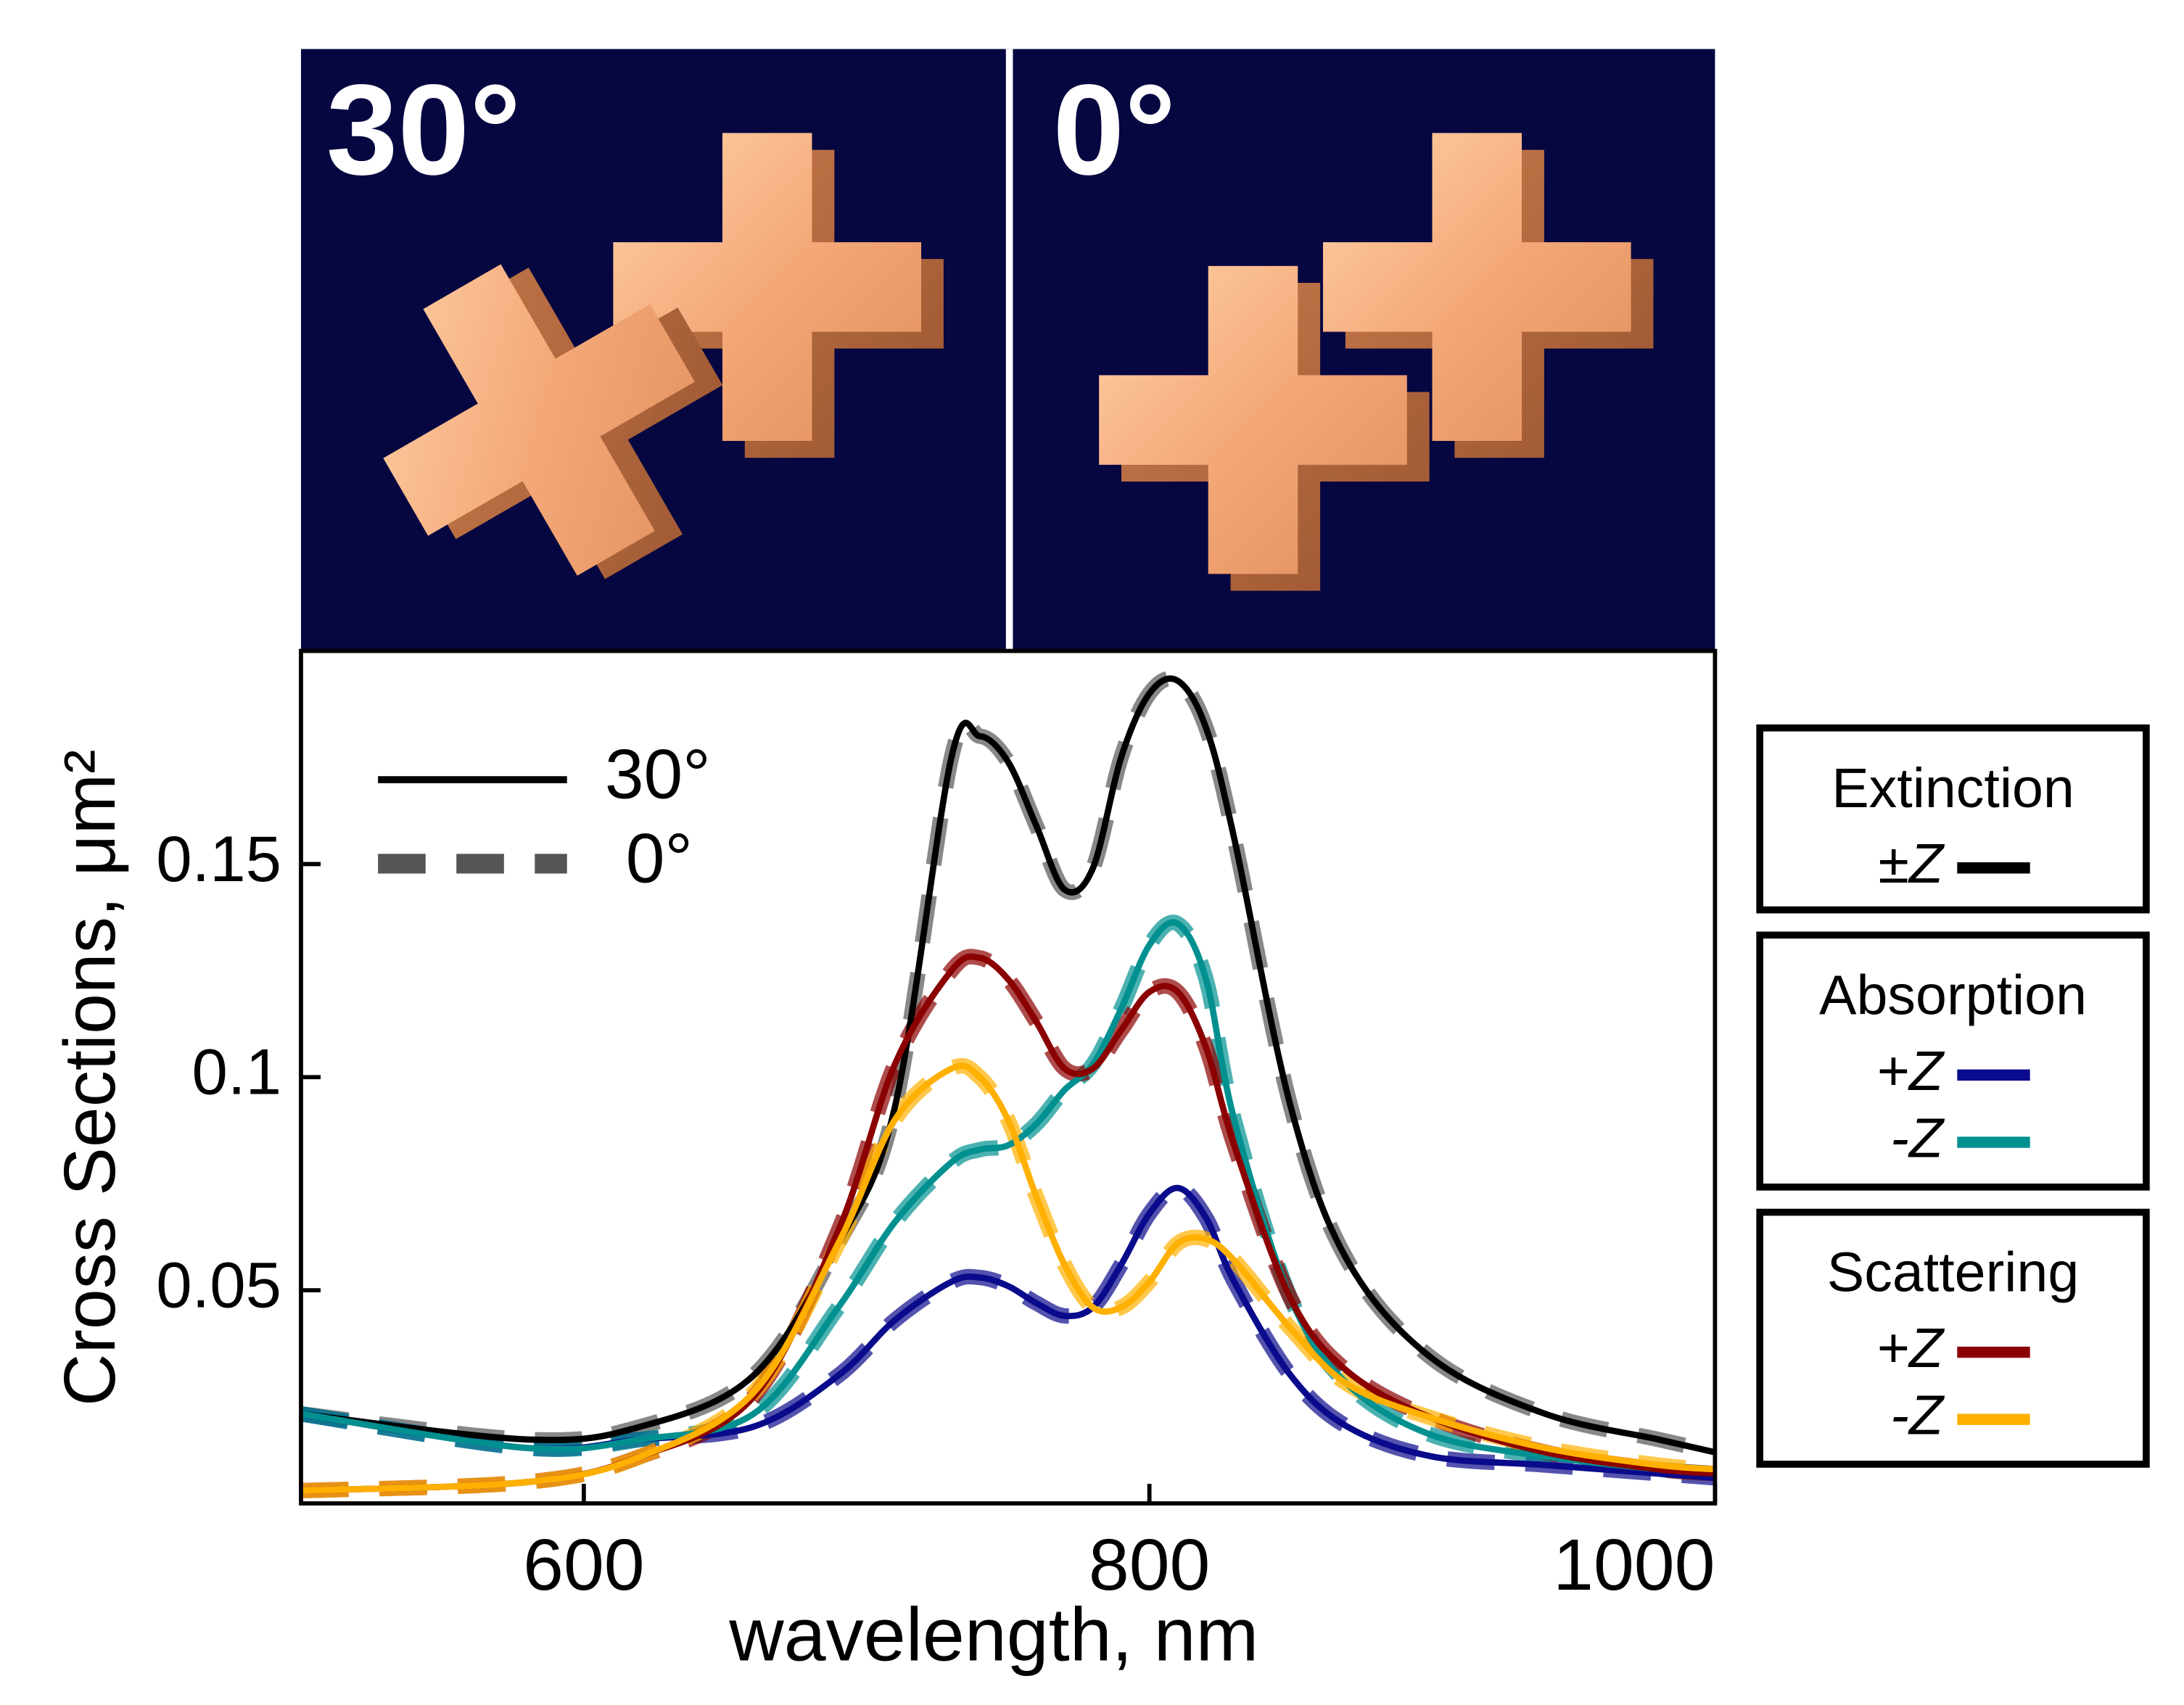 The width and height of the screenshot is (2184, 1705). What do you see at coordinates (218, 1285) in the screenshot?
I see `y-tick-label: 0.05` at bounding box center [218, 1285].